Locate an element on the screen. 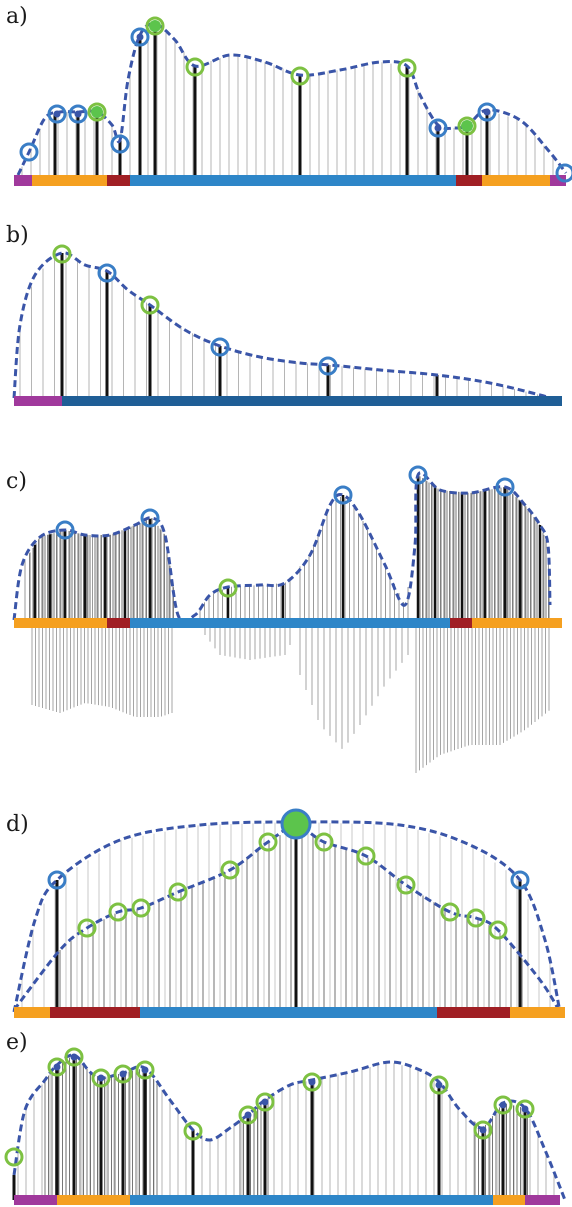 The width and height of the screenshot is (572, 1207). panel-b-diagram is located at coordinates (287, 325).